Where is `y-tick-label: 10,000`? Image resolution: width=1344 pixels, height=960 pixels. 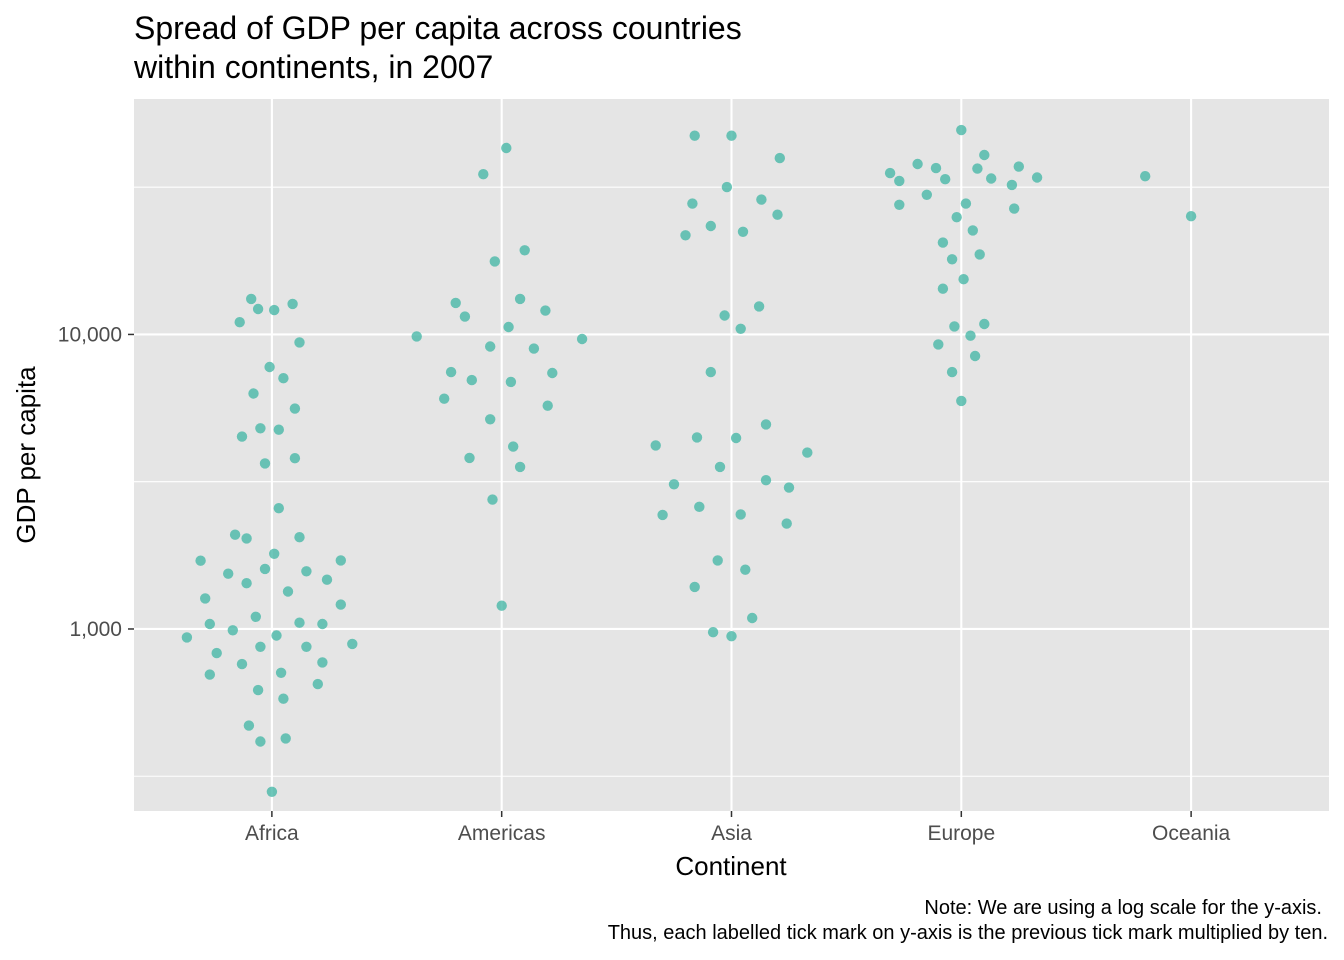 y-tick-label: 10,000 is located at coordinates (90, 334).